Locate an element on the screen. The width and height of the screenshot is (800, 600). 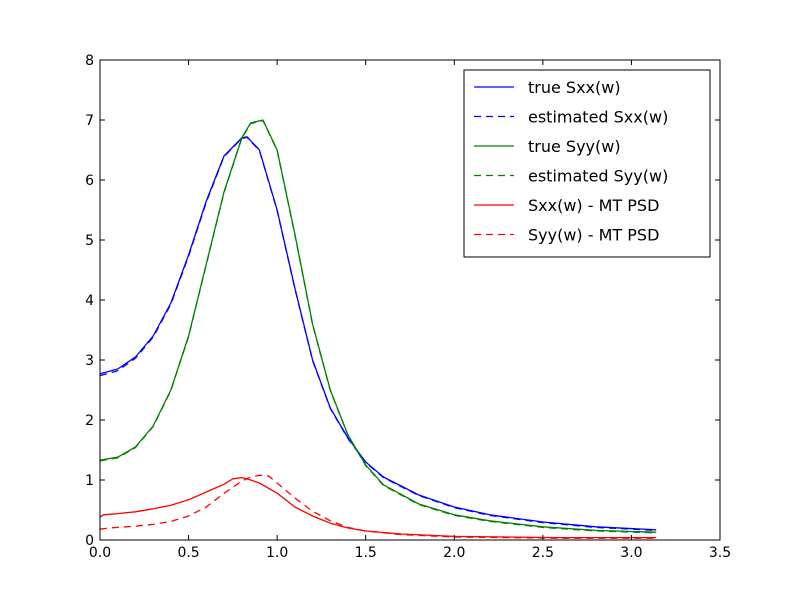
x-tick-label: 3.0 is located at coordinates (631, 553).